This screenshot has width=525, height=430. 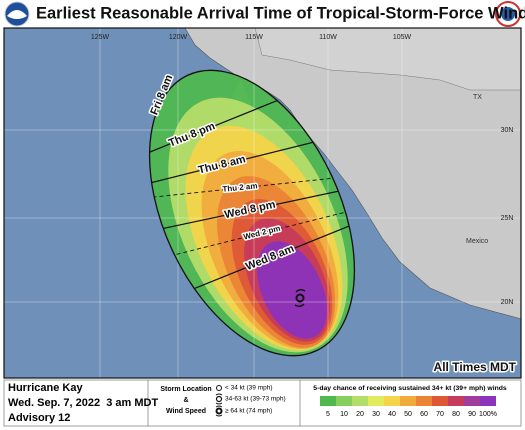 What do you see at coordinates (456, 414) in the screenshot?
I see `legend-label: 80` at bounding box center [456, 414].